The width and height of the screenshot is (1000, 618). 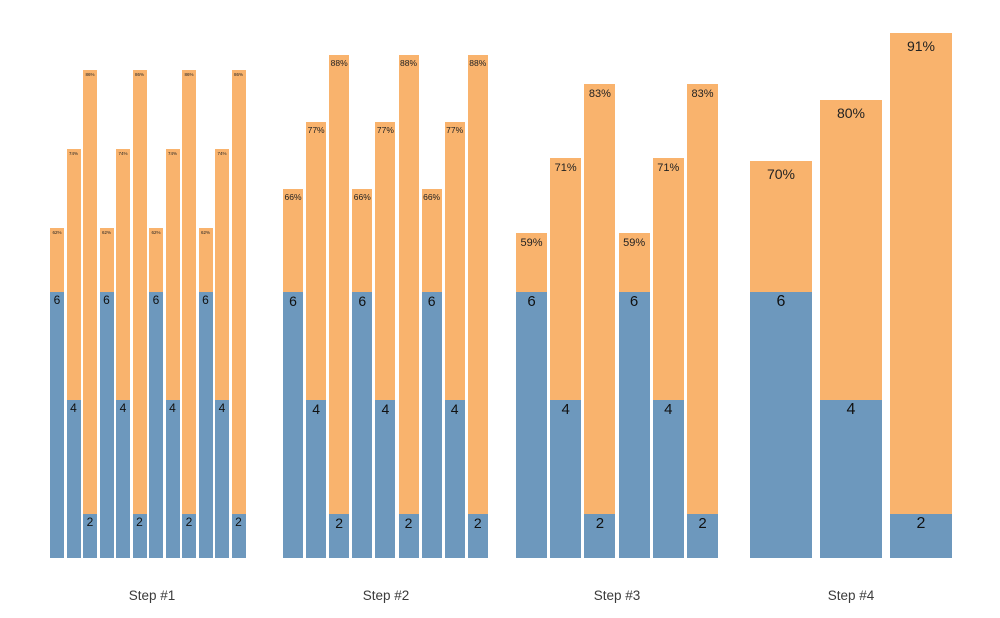 I want to click on bar-2-8: 77% 4, so click(x=454, y=309).